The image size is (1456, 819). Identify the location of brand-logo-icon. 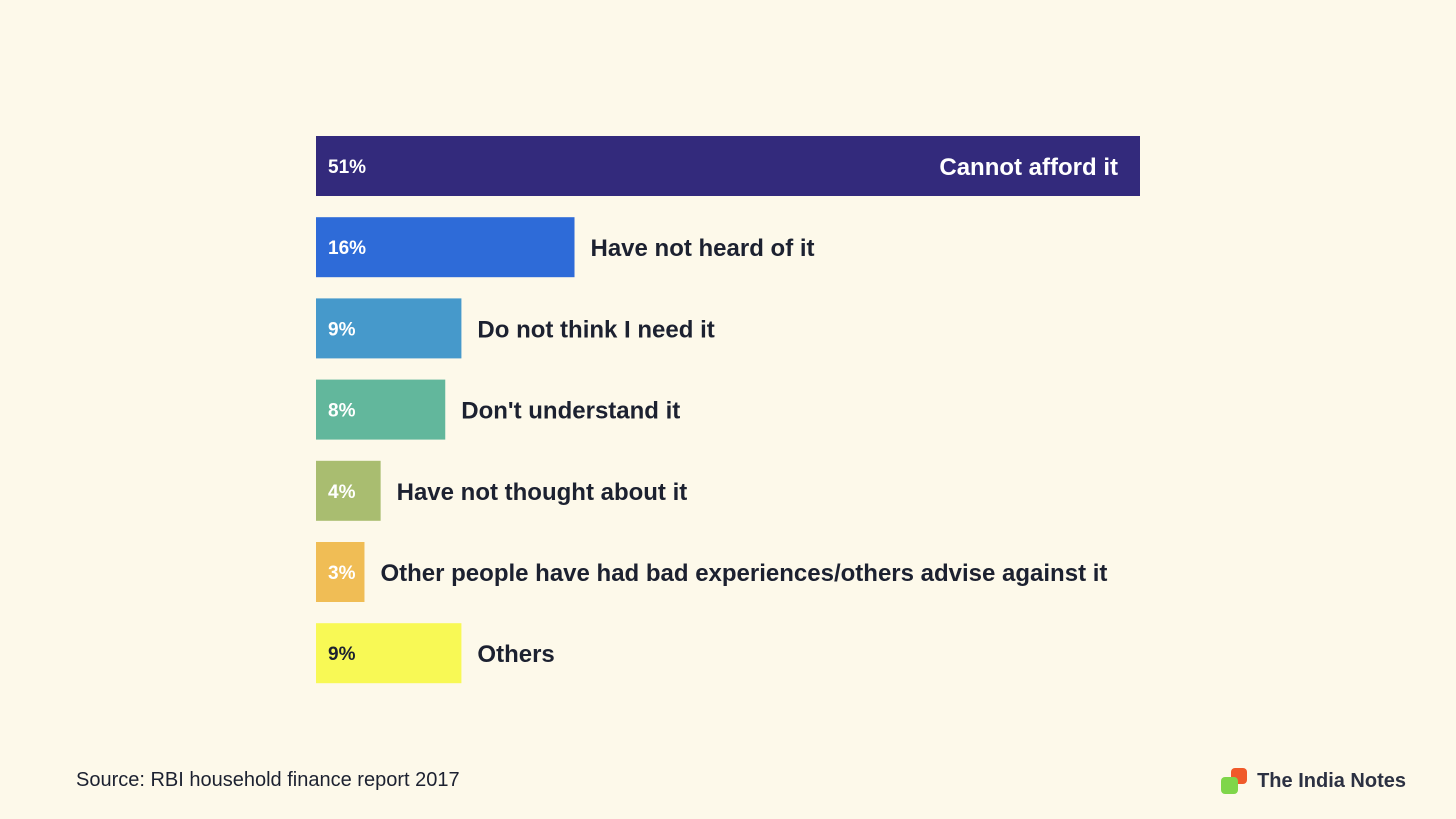
(1234, 781).